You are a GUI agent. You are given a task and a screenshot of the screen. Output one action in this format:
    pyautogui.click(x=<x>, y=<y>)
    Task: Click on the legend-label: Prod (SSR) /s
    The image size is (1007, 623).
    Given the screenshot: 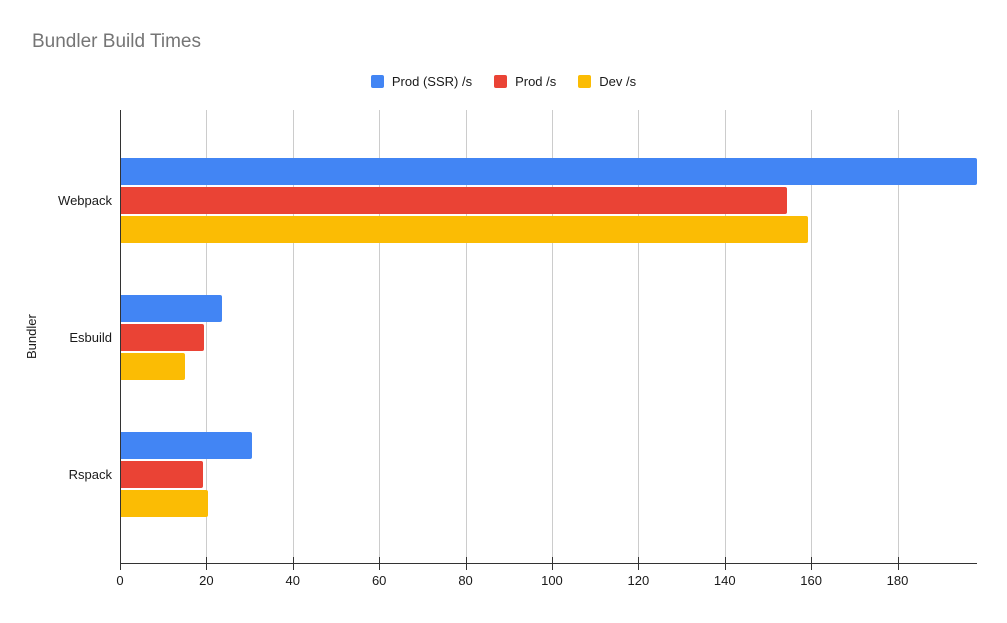 What is the action you would take?
    pyautogui.click(x=432, y=81)
    